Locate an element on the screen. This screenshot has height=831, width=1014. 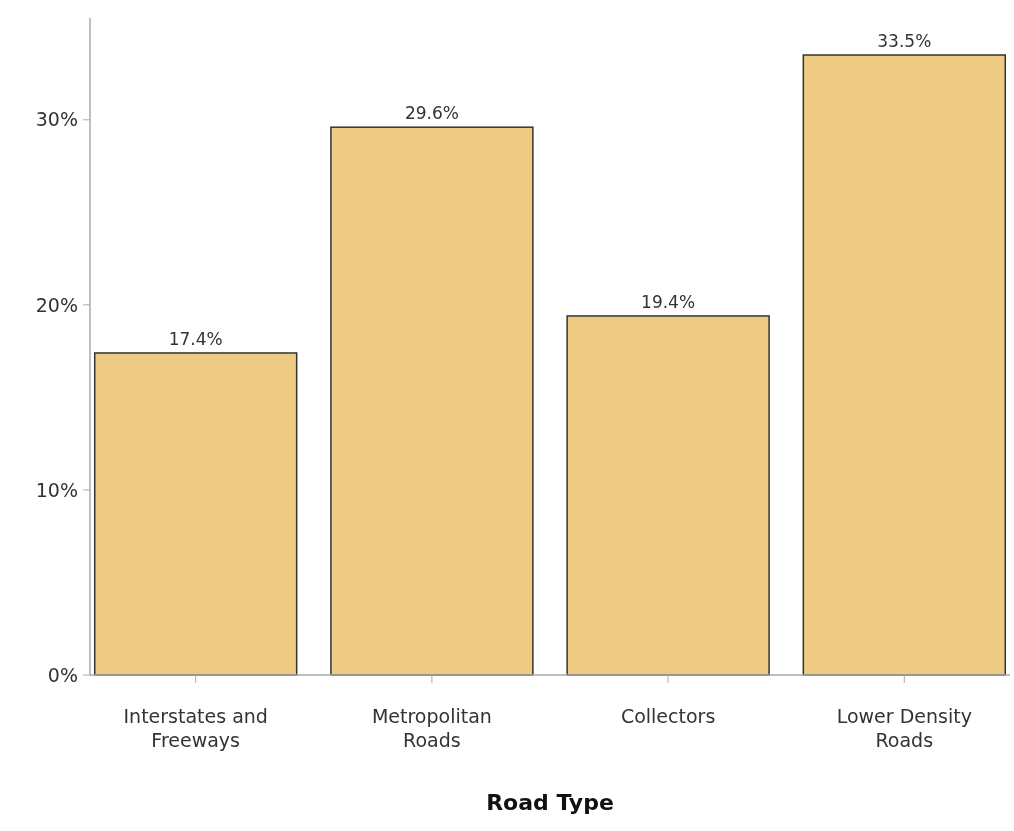
y-tick-label: 10% is located at coordinates (56, 489).